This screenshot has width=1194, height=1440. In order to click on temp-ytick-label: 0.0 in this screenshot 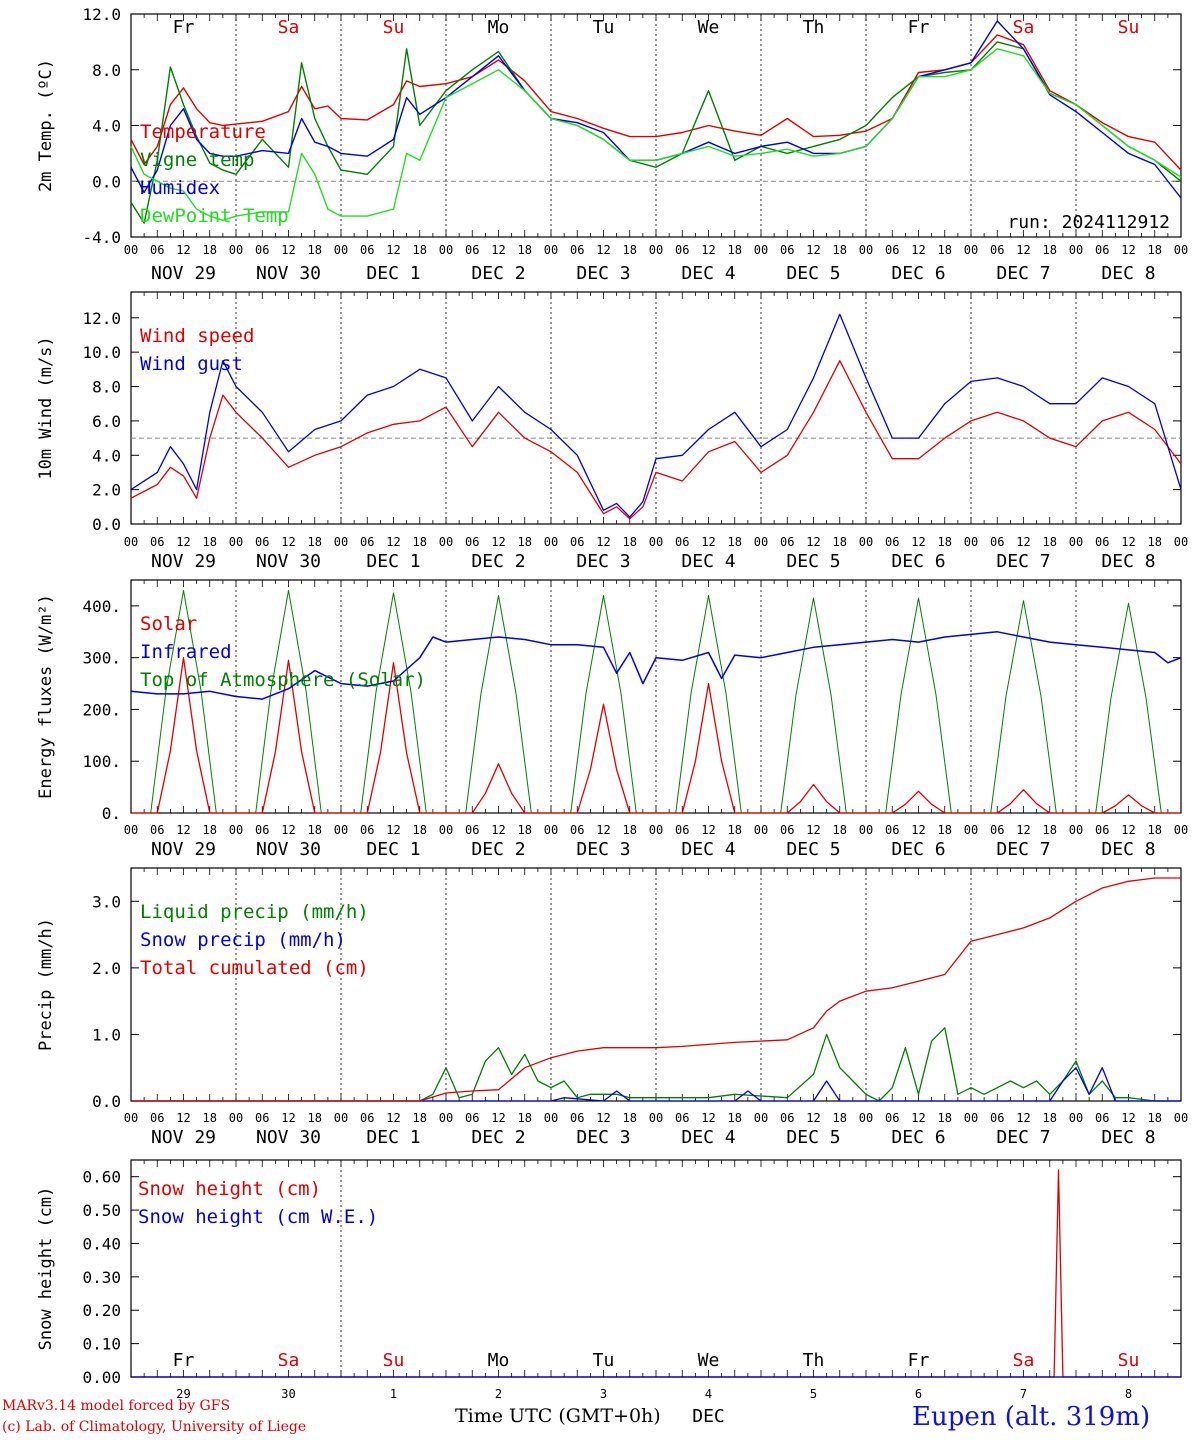, I will do `click(106, 181)`.